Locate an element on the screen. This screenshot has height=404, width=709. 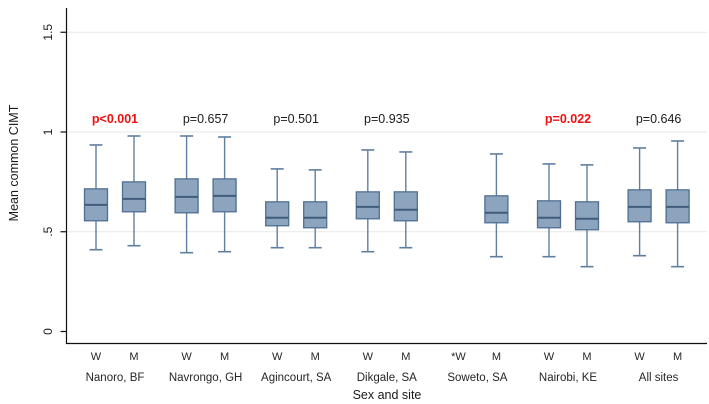
y-tick-label: 1 is located at coordinates (48, 131).